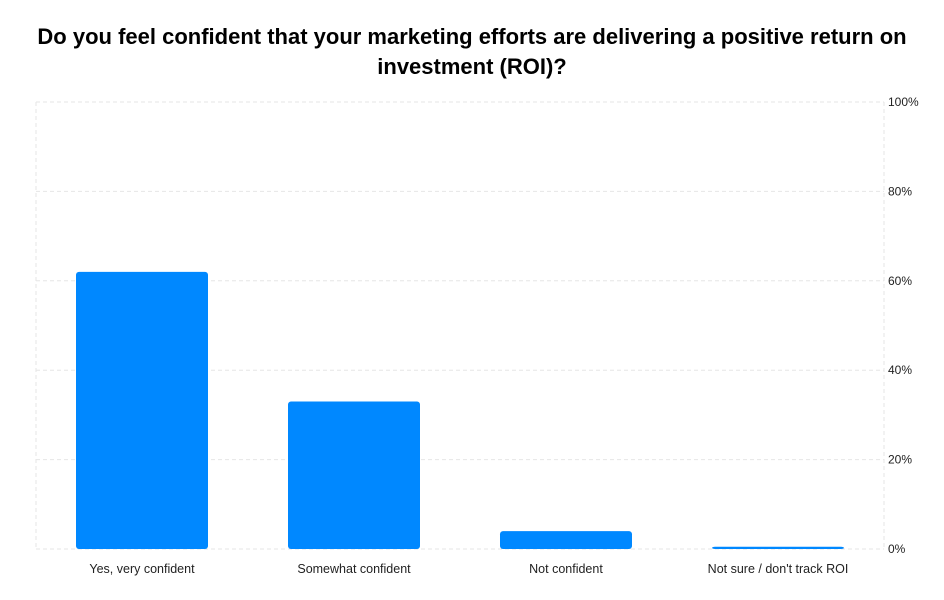 This screenshot has height=600, width=944. I want to click on x-category-label: Somewhat confident, so click(354, 569).